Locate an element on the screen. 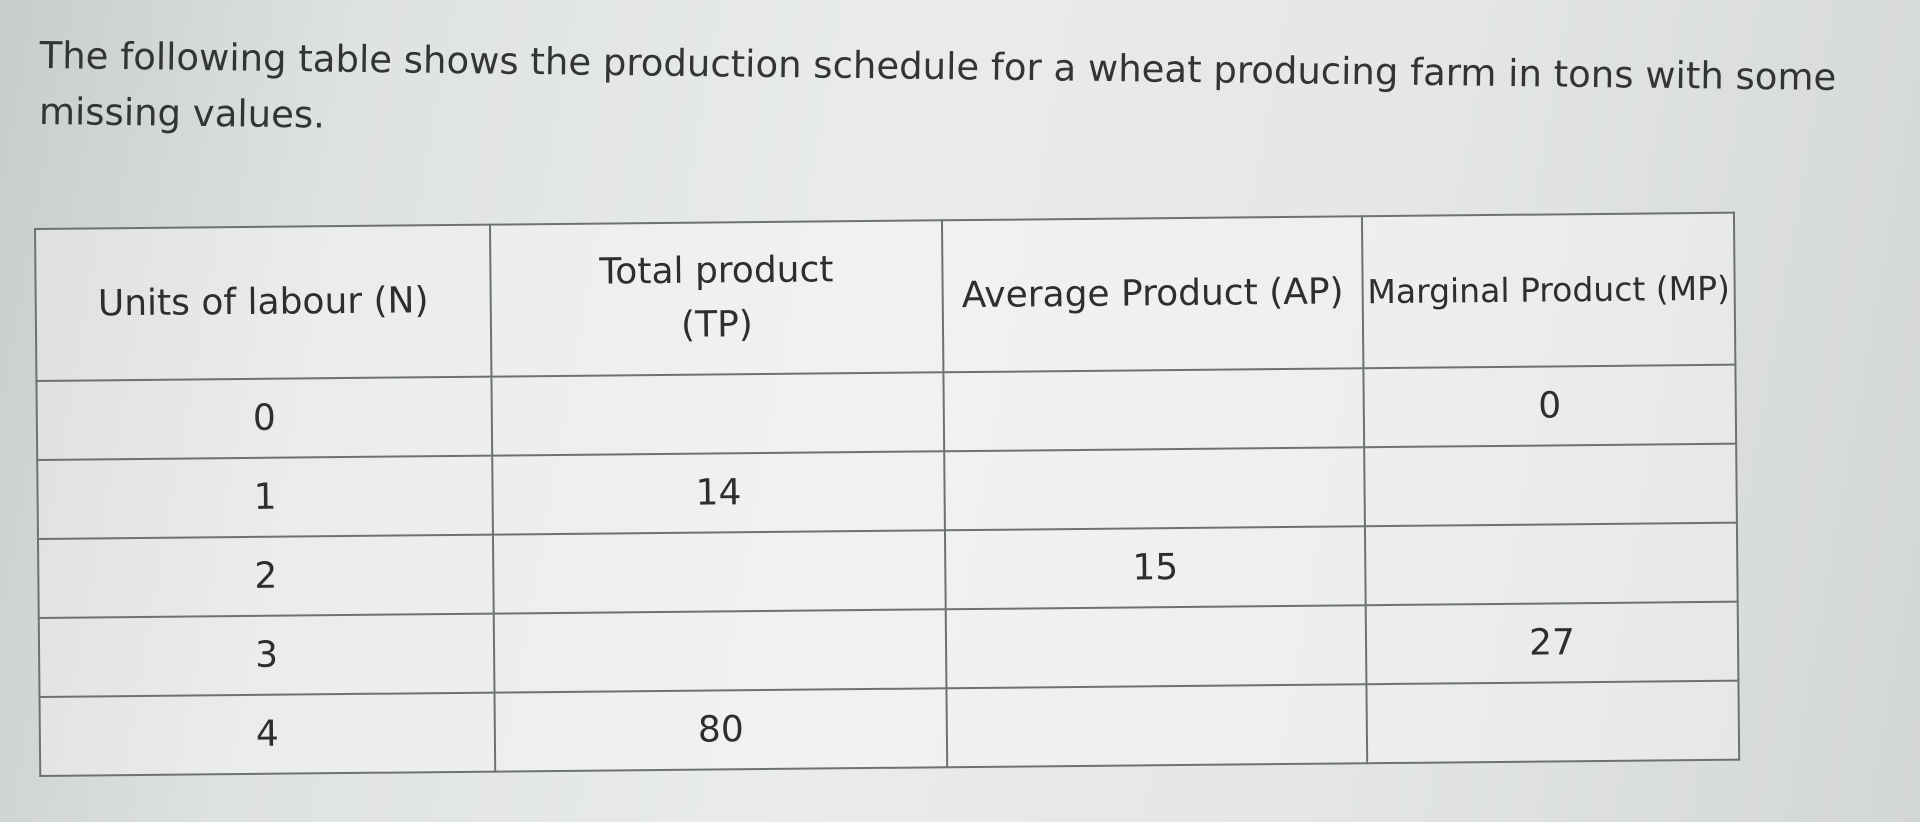  header-average-product: Average Product (AP) is located at coordinates (1152, 294).